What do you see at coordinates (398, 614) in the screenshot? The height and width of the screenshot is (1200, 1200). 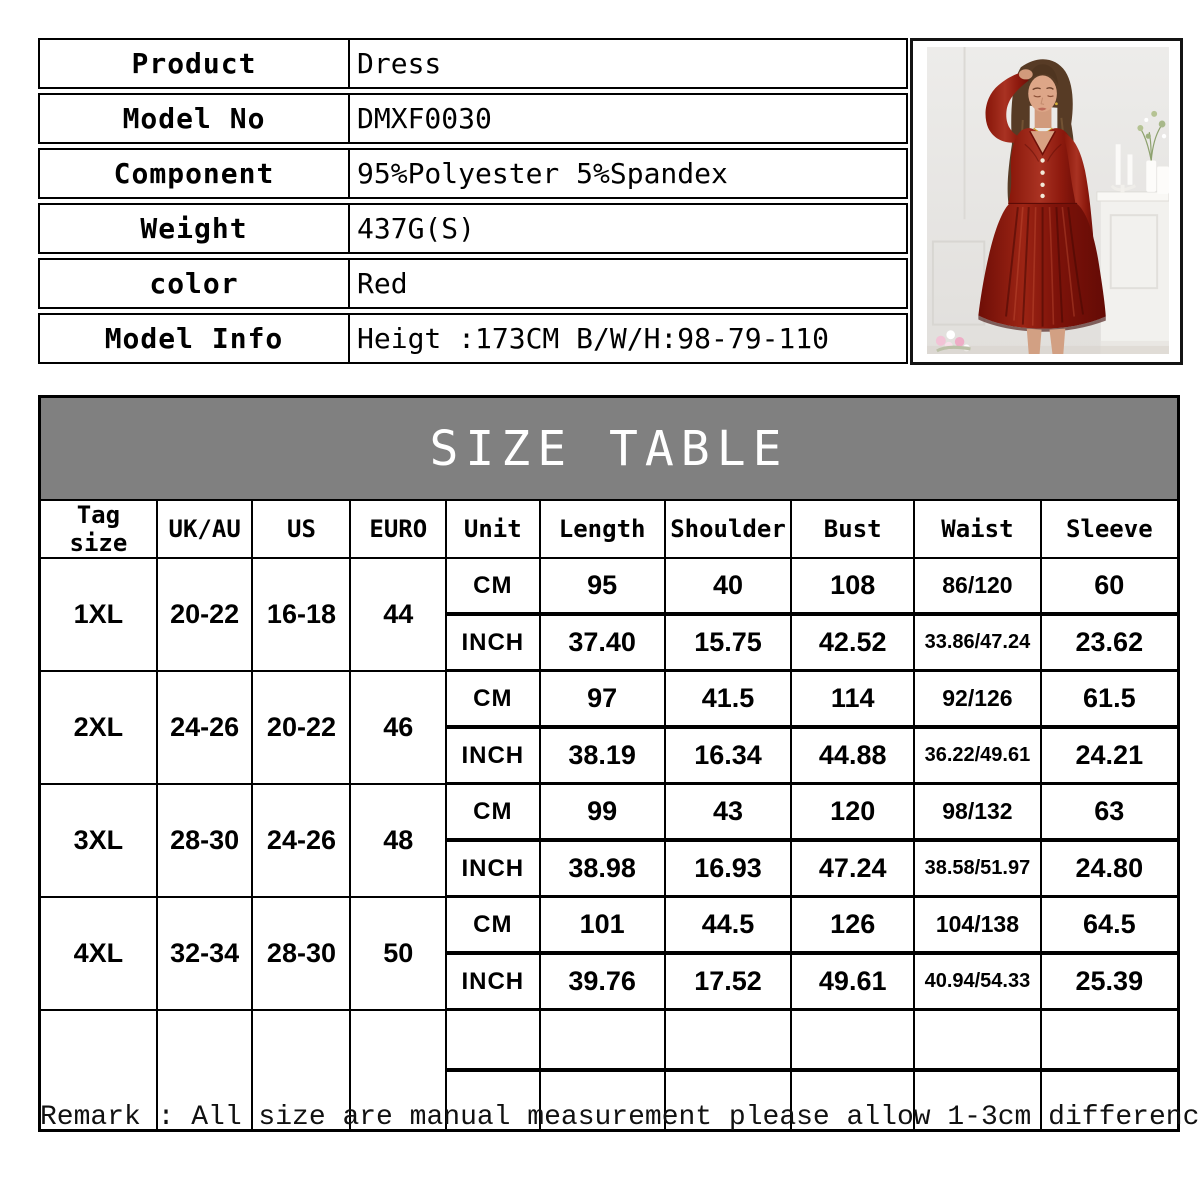 I see `euro-cell: 44` at bounding box center [398, 614].